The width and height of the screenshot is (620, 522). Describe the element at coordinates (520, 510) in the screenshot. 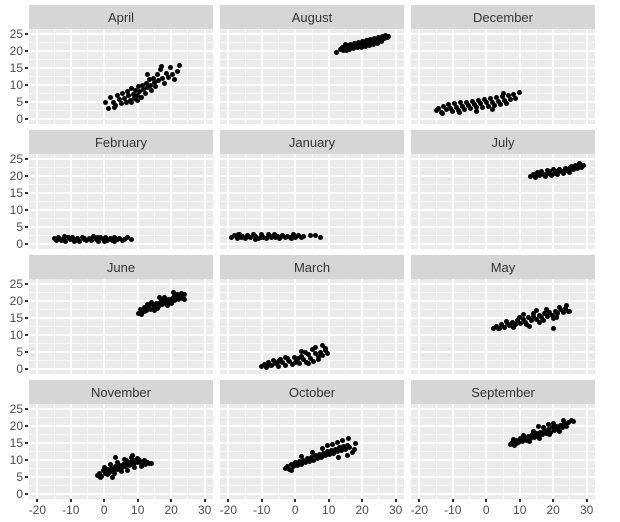

I see `x-axis-tick-label: 10` at that location.